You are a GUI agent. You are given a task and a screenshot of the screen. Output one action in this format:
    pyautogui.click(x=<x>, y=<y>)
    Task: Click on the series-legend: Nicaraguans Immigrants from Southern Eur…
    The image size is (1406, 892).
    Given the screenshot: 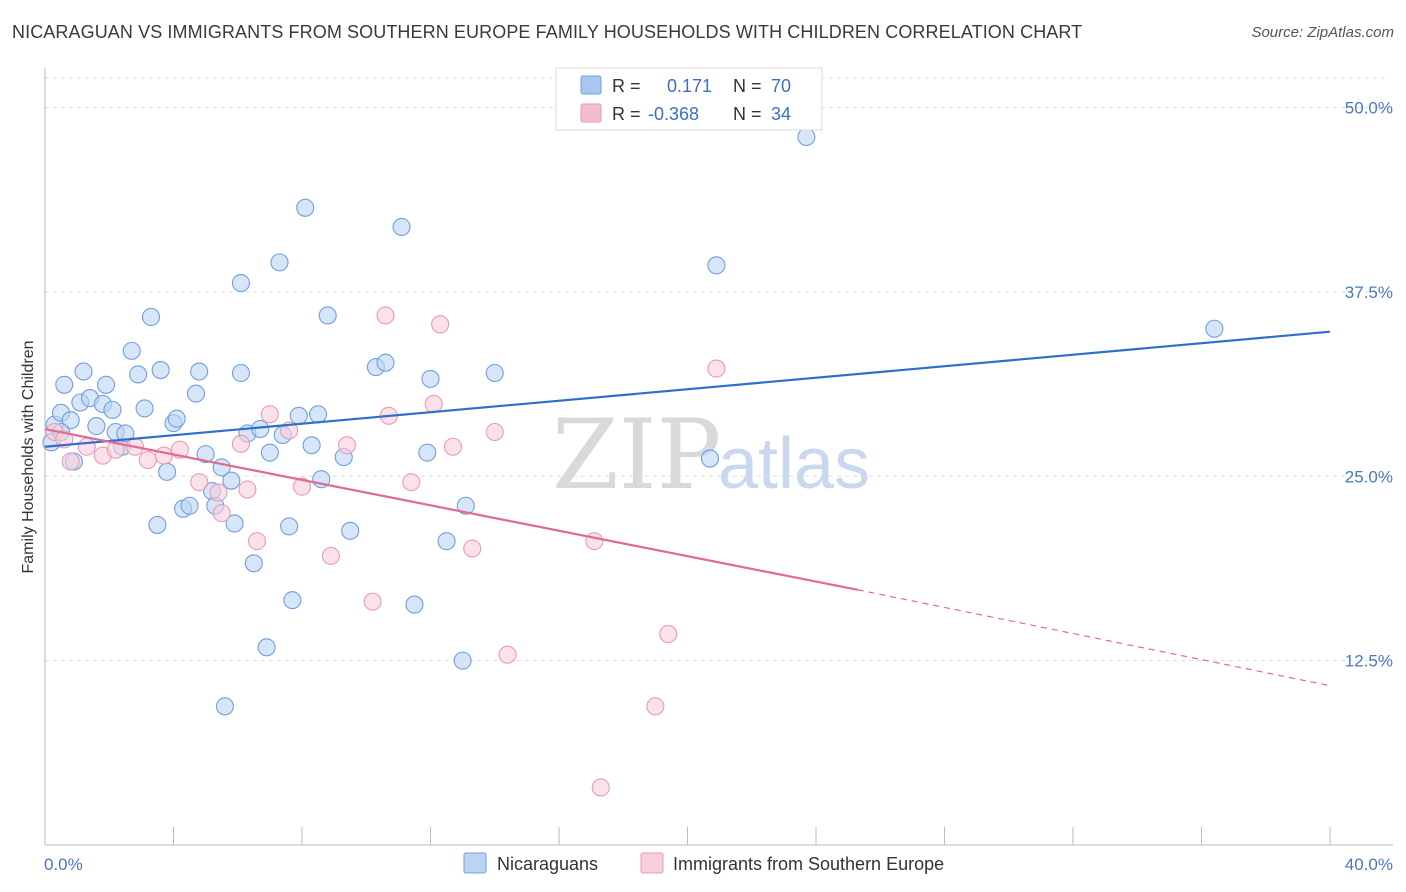 What is the action you would take?
    pyautogui.click(x=703, y=863)
    